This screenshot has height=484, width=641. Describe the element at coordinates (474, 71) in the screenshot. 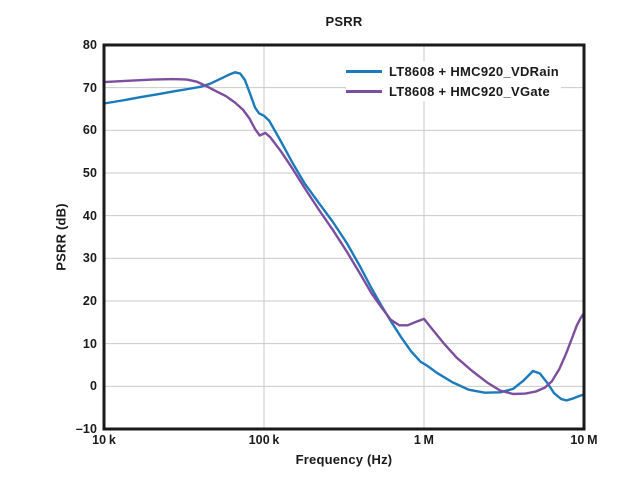

I see `legend-label: LT8608 + HMC920_VDRain` at that location.